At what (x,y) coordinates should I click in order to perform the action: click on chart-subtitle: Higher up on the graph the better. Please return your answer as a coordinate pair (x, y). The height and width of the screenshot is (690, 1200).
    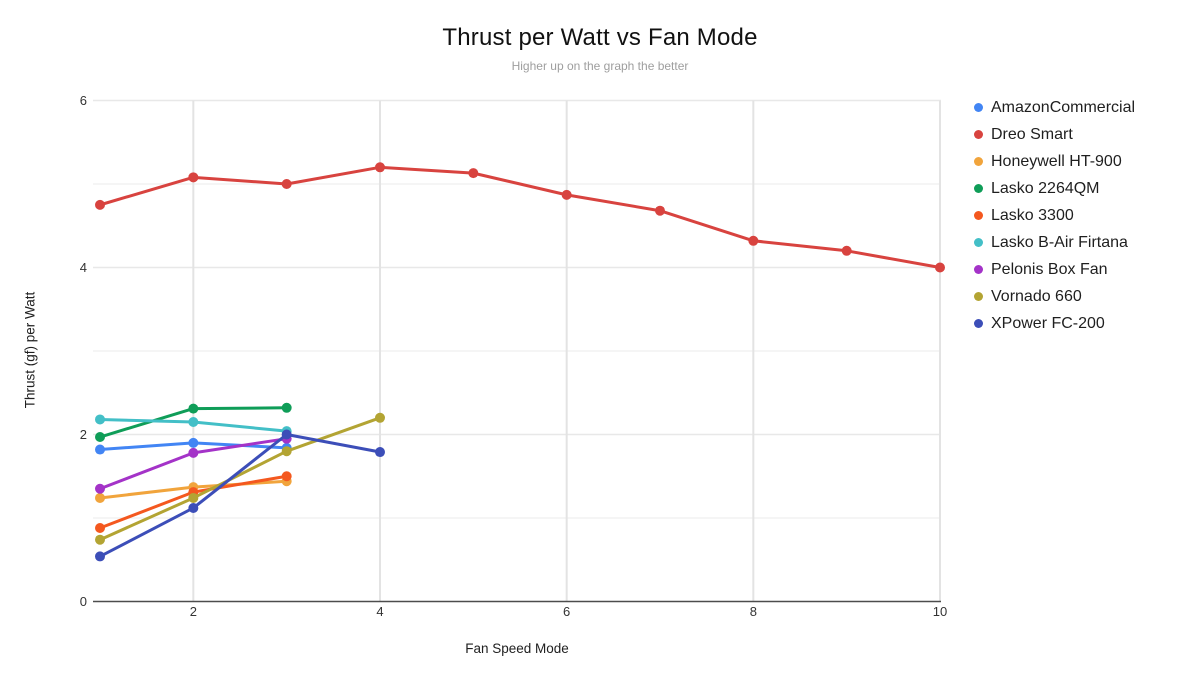
    Looking at the image, I should click on (600, 66).